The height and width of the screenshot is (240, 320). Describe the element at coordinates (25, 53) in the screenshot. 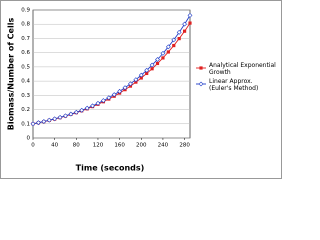

I see `y-tick-label: 0.6` at that location.